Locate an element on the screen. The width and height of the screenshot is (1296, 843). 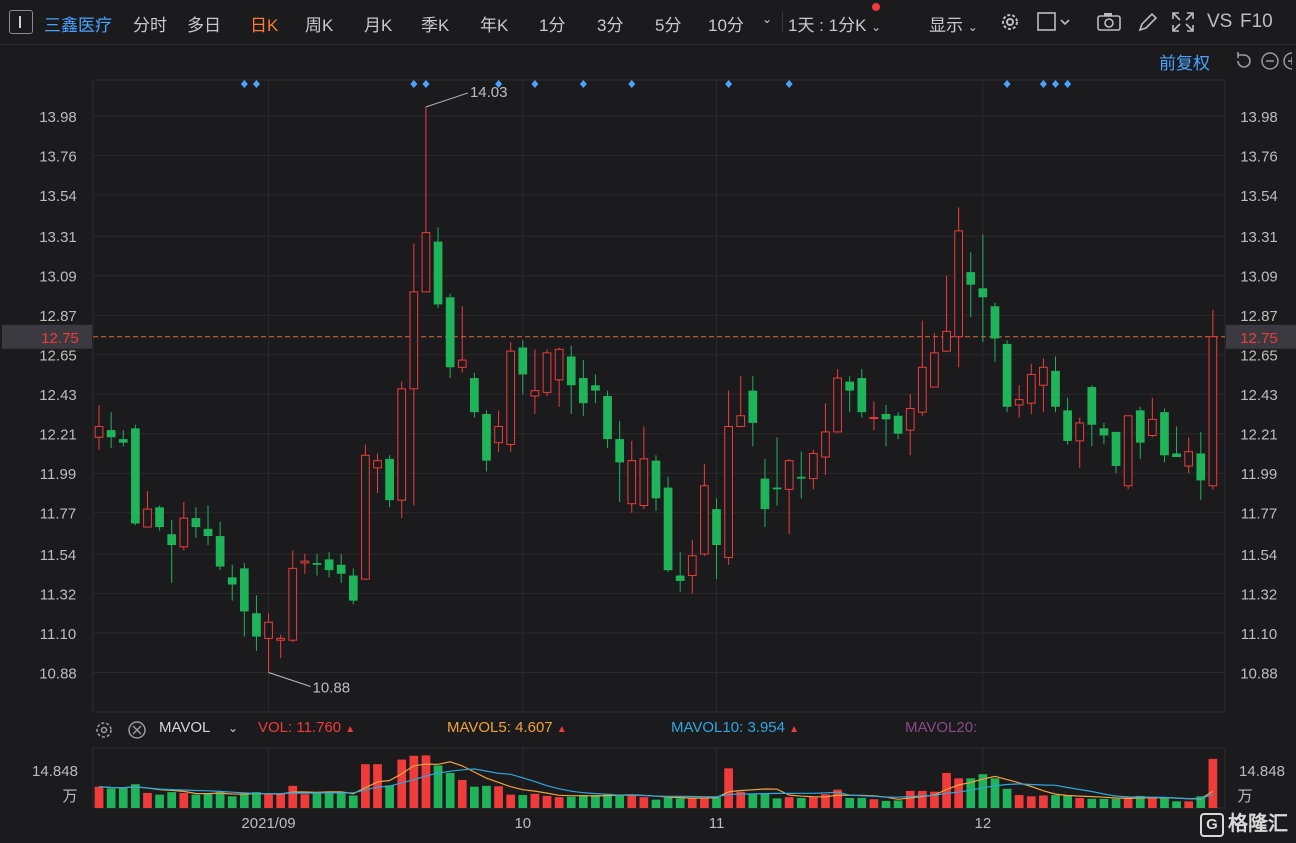
y-tick-label-right: 13.09 is located at coordinates (1259, 277).